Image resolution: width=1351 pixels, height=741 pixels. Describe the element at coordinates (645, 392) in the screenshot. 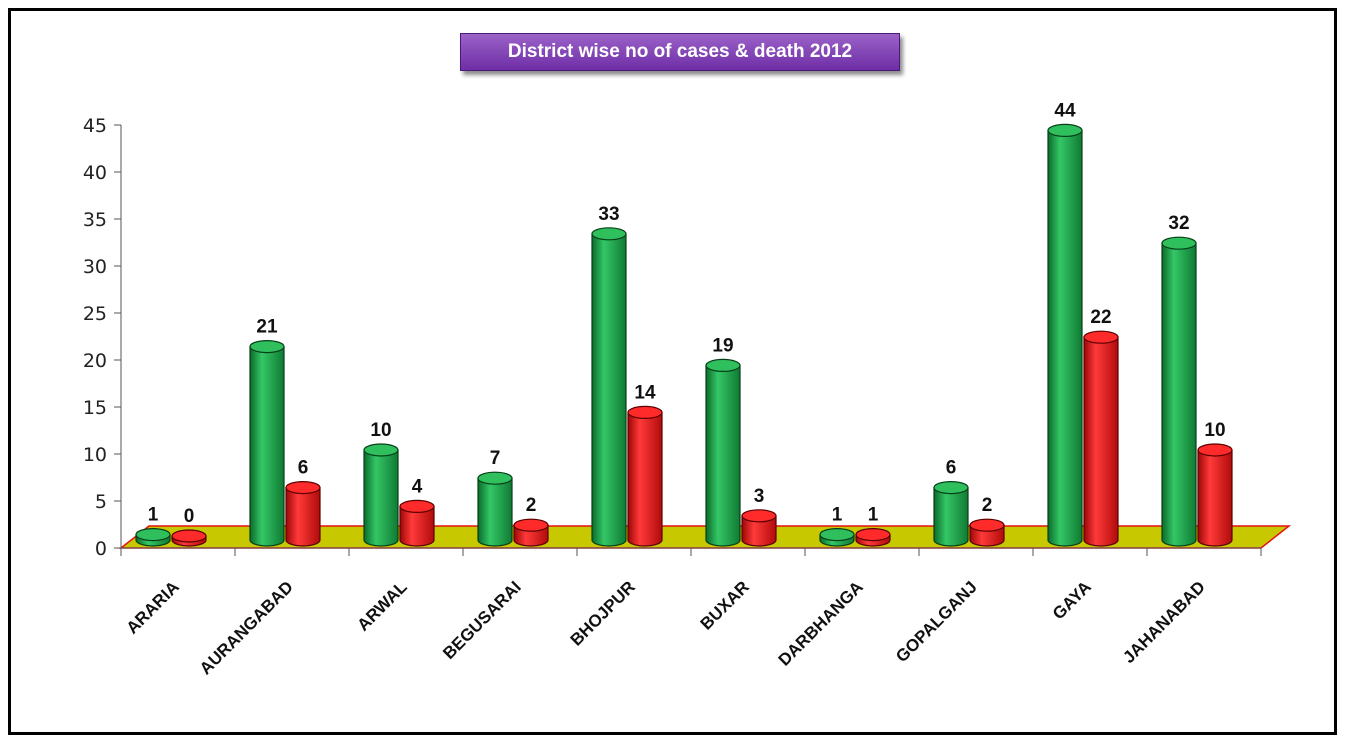

I see `data-label-deaths: 14` at that location.